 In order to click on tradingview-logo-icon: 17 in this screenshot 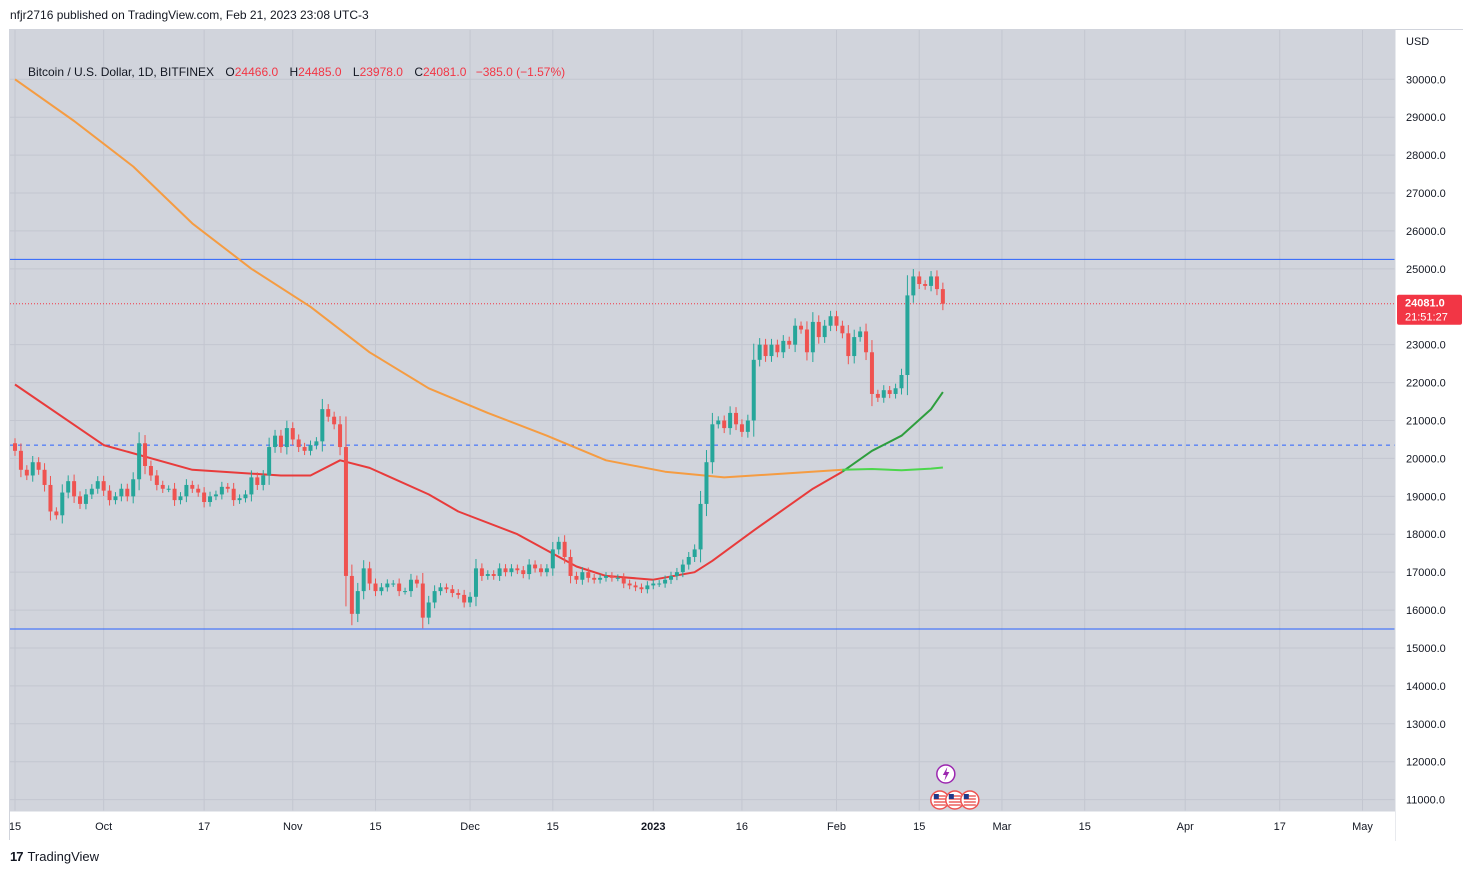, I will do `click(17, 856)`.